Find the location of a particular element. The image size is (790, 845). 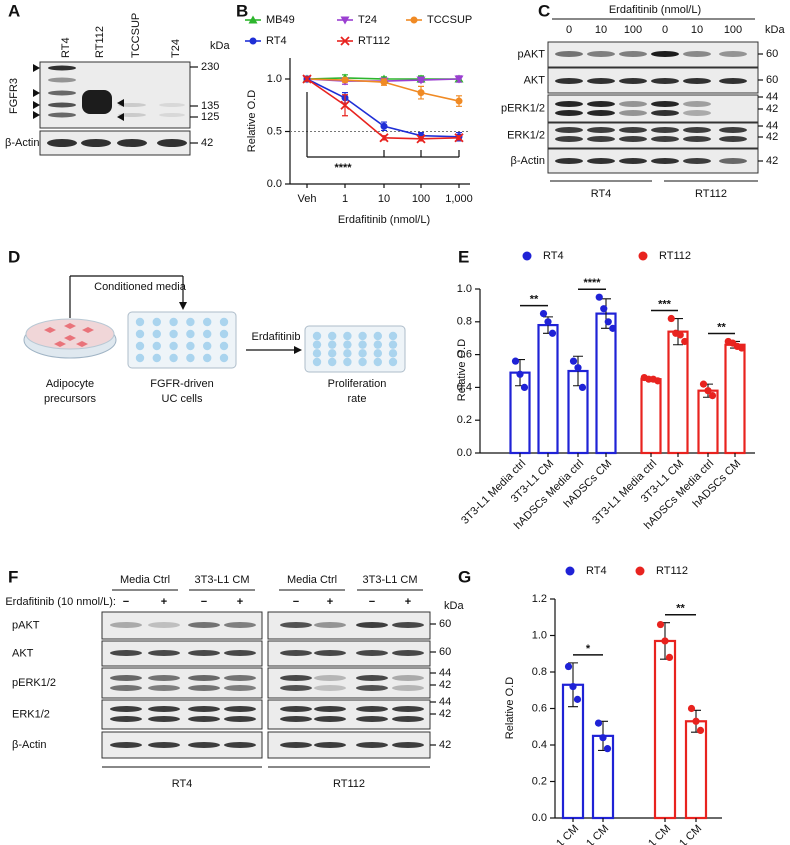

treatment-label: Erdafitinib (nmol/L) is located at coordinates (655, 10).